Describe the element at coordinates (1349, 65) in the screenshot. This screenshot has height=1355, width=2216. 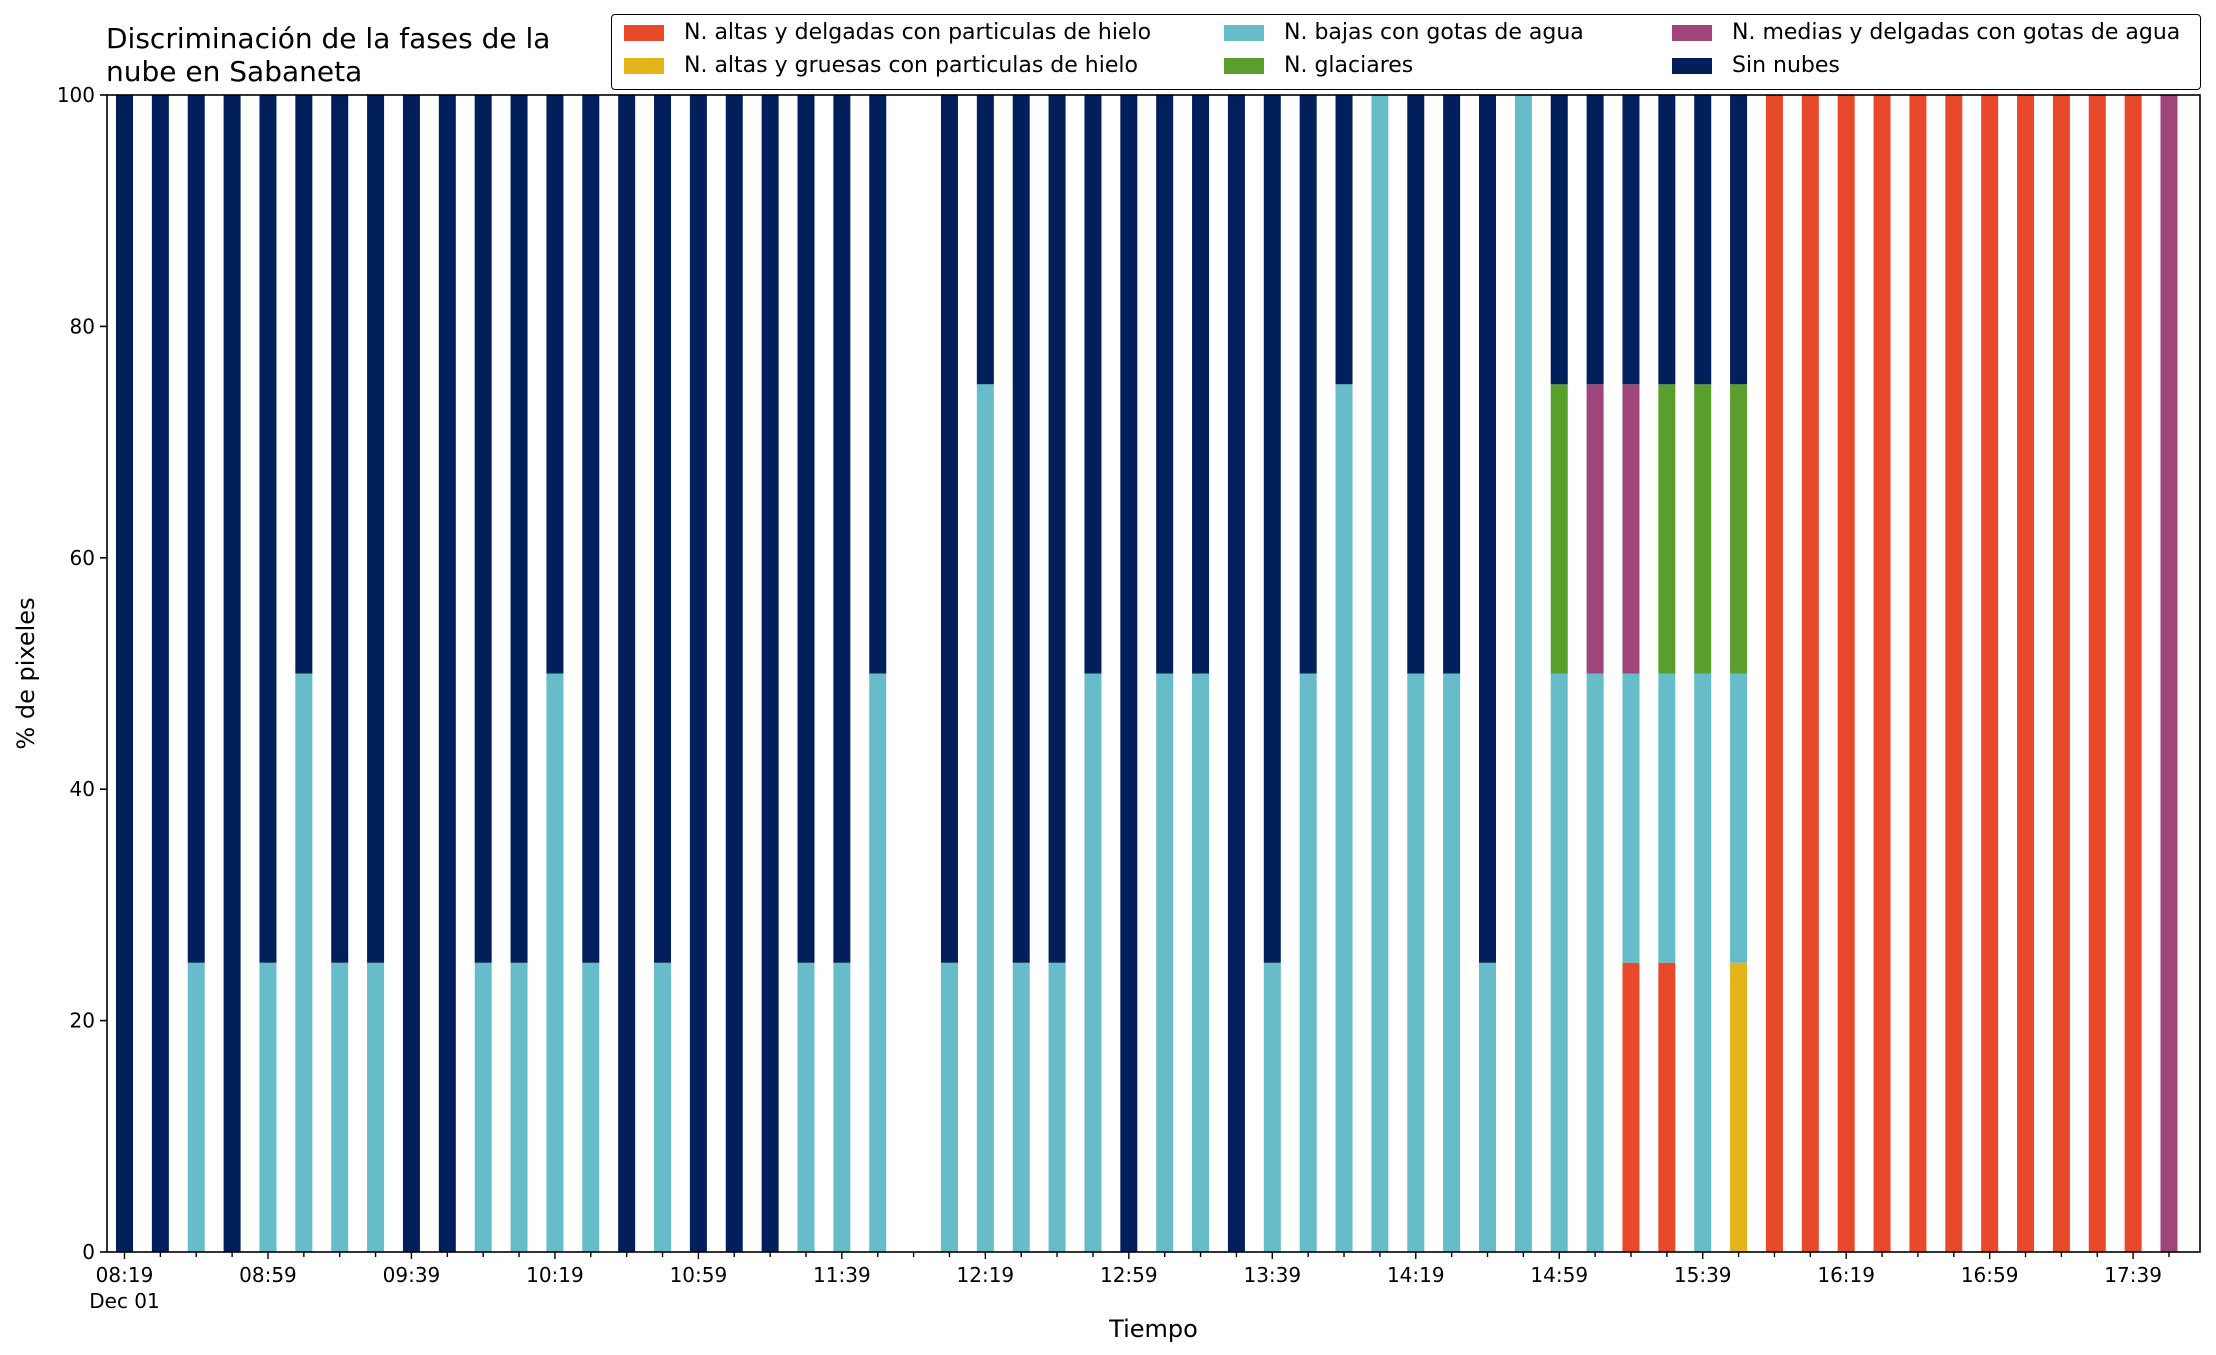
I see `legend-label: N. glaciares` at that location.